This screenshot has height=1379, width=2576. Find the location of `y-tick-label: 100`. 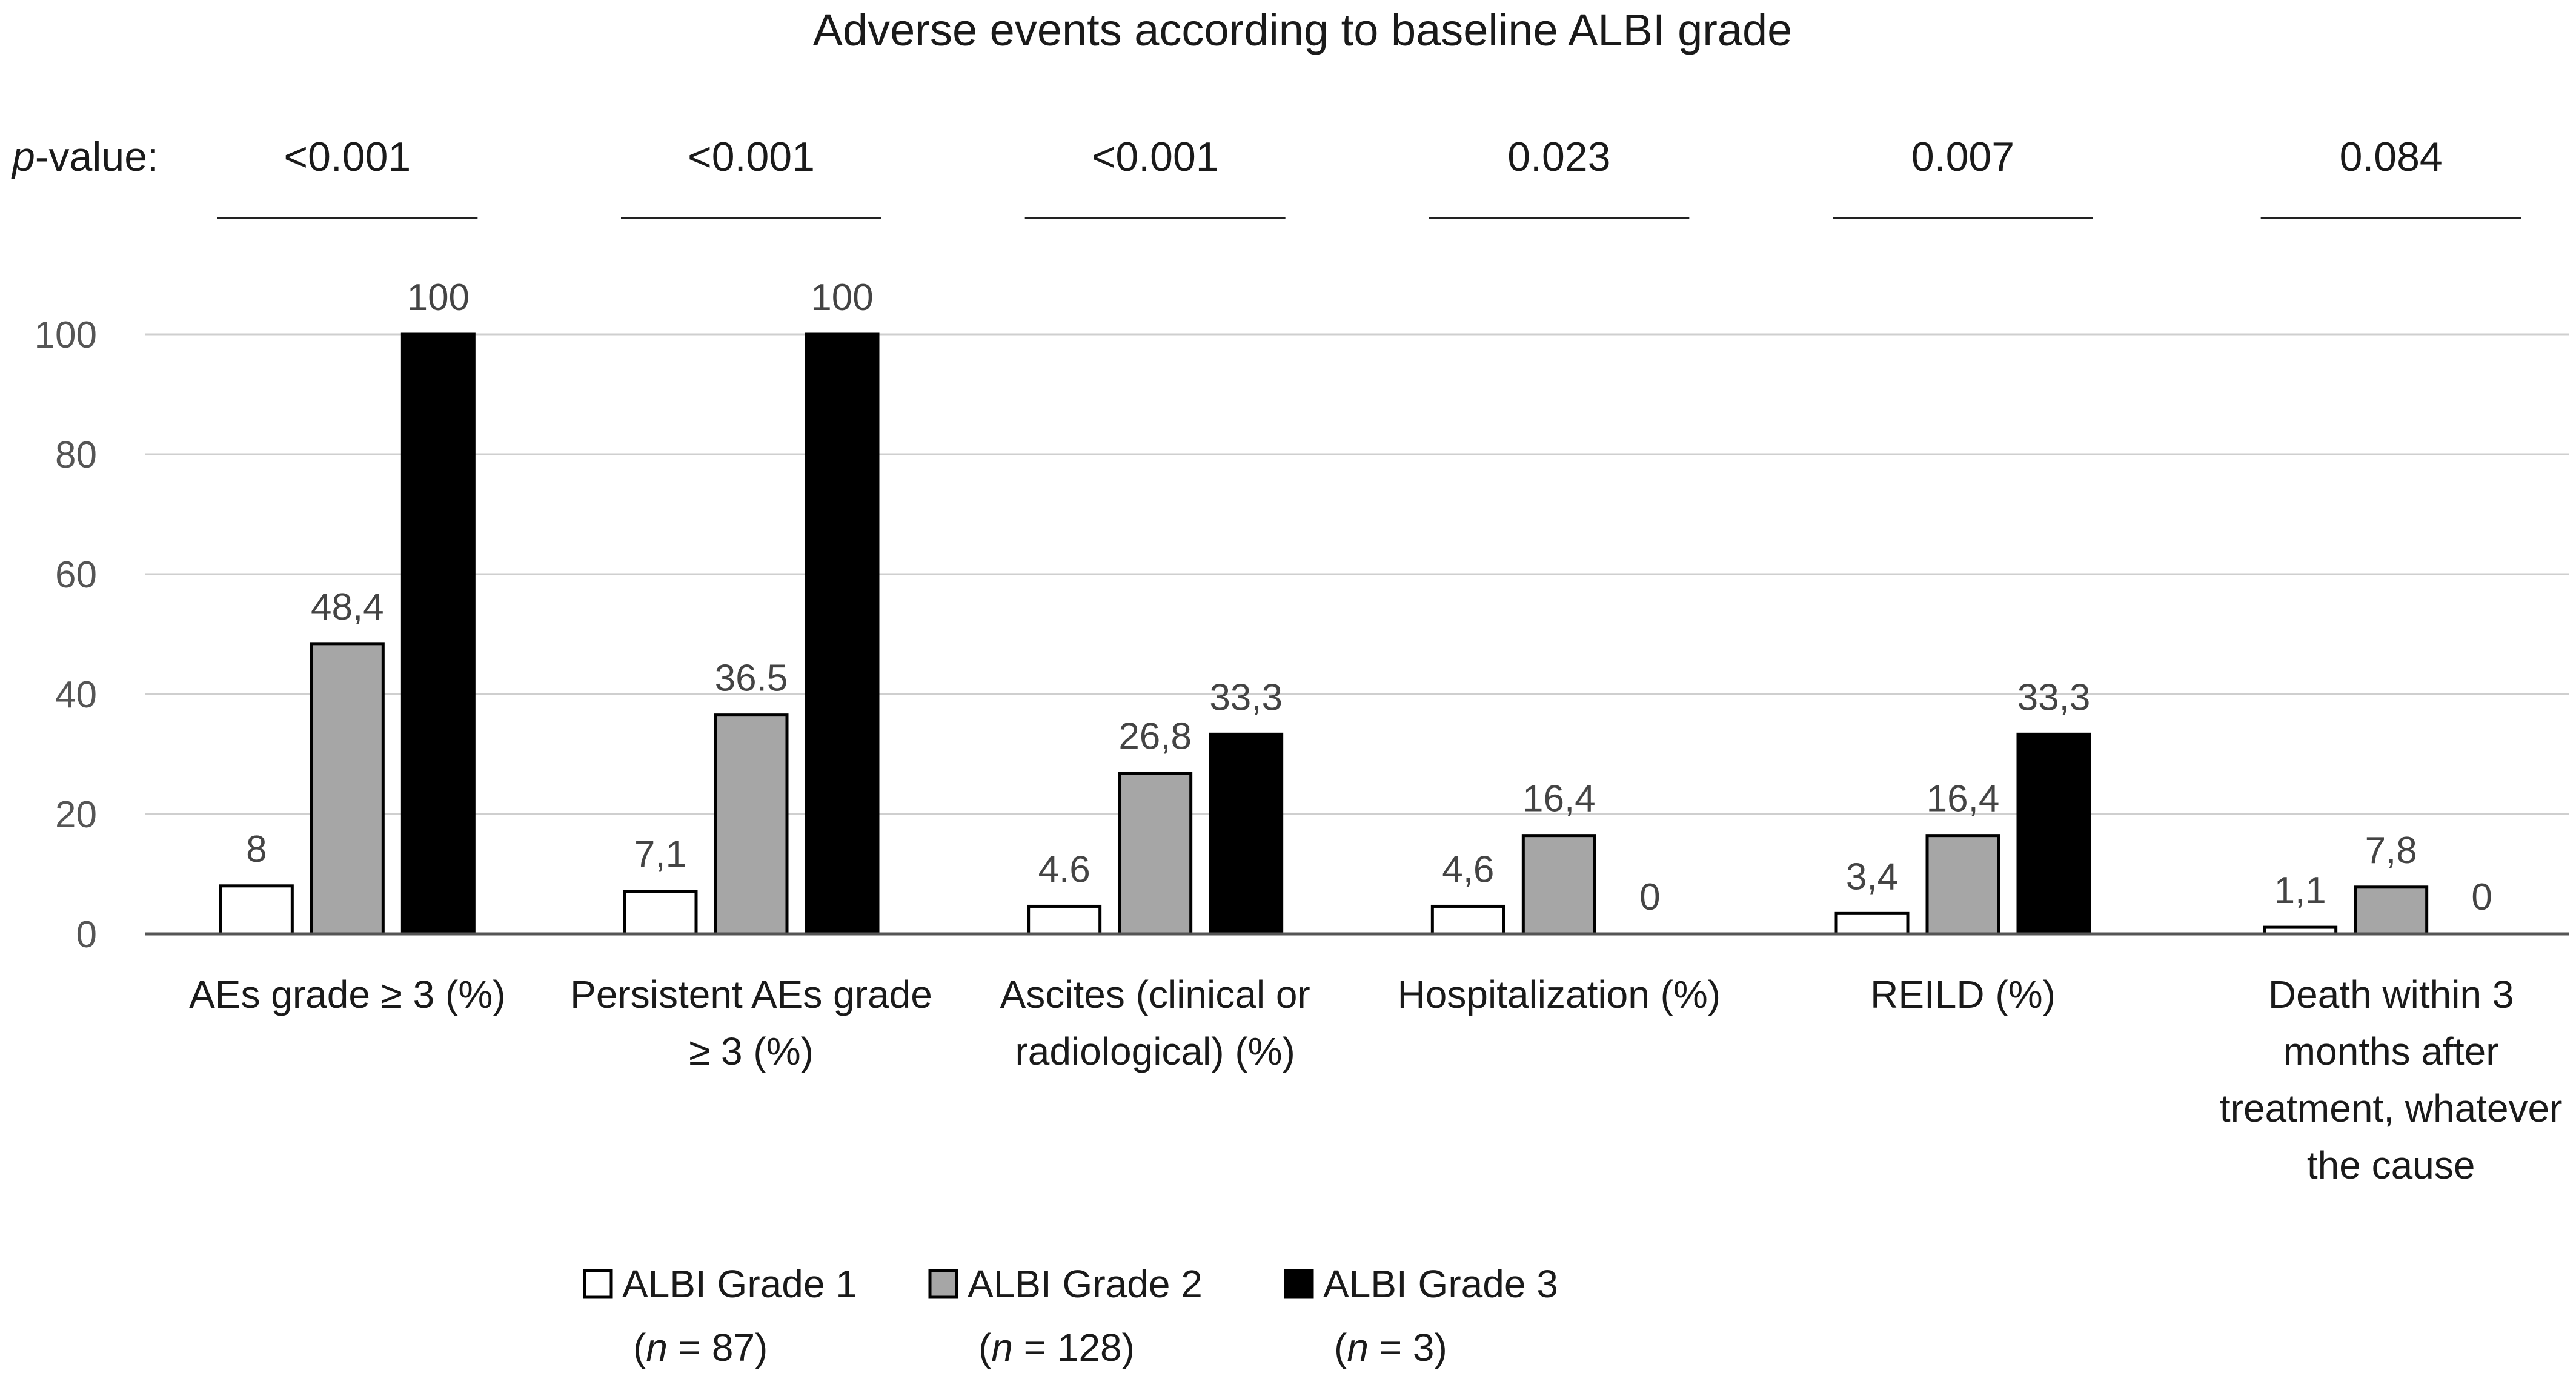

y-tick-label: 100 is located at coordinates (66, 335).